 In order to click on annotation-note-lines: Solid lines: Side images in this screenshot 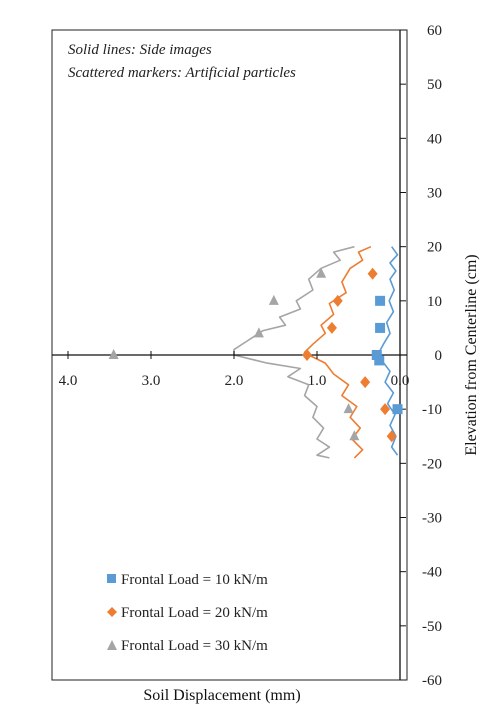, I will do `click(140, 50)`.